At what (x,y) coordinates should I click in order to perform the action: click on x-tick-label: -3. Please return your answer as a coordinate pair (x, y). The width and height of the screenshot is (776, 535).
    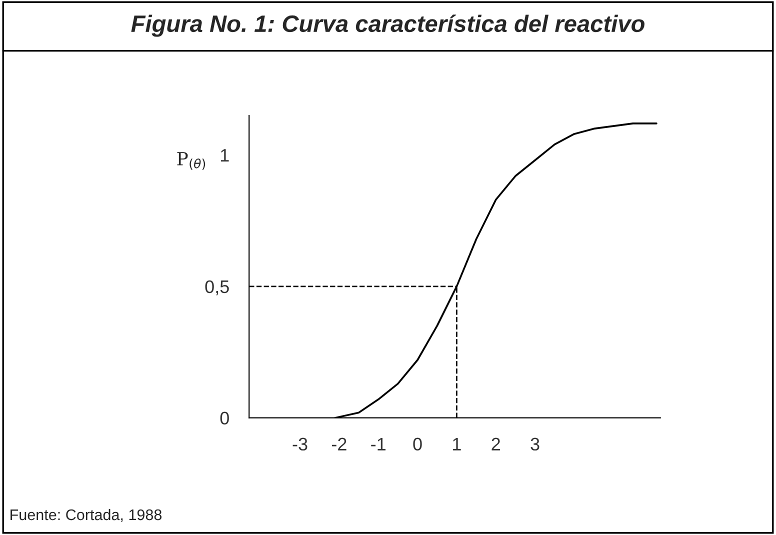
    Looking at the image, I should click on (300, 444).